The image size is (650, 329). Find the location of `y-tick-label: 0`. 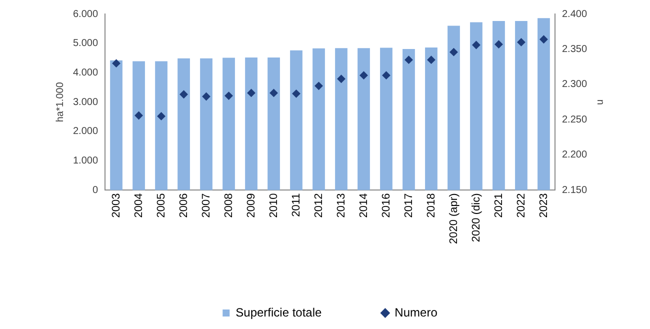

y-tick-label: 0 is located at coordinates (95, 190).